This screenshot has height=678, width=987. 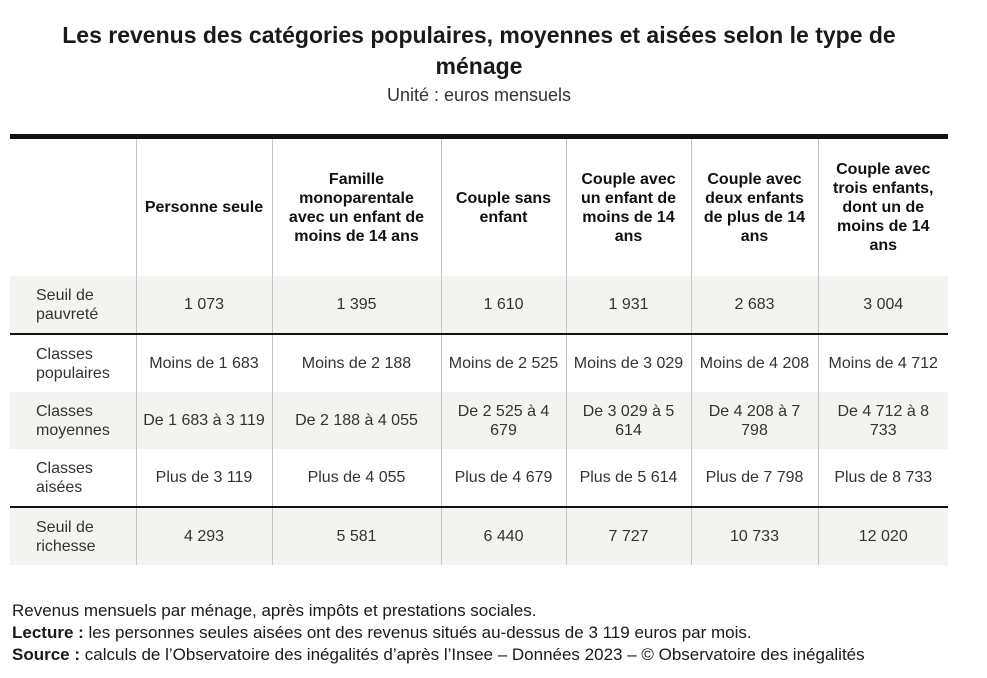 I want to click on column-header: Couple avec un enfant de moins de 14 ans, so click(x=628, y=207).